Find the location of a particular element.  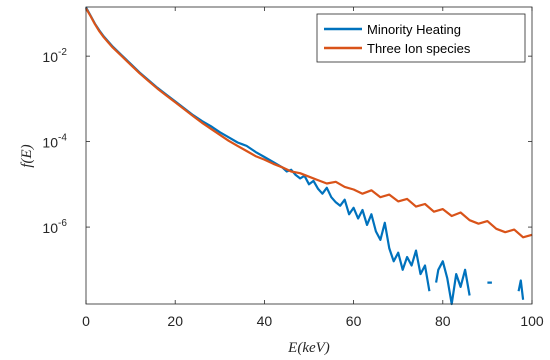

y-tick-exponent: -6 is located at coordinates (62, 223).